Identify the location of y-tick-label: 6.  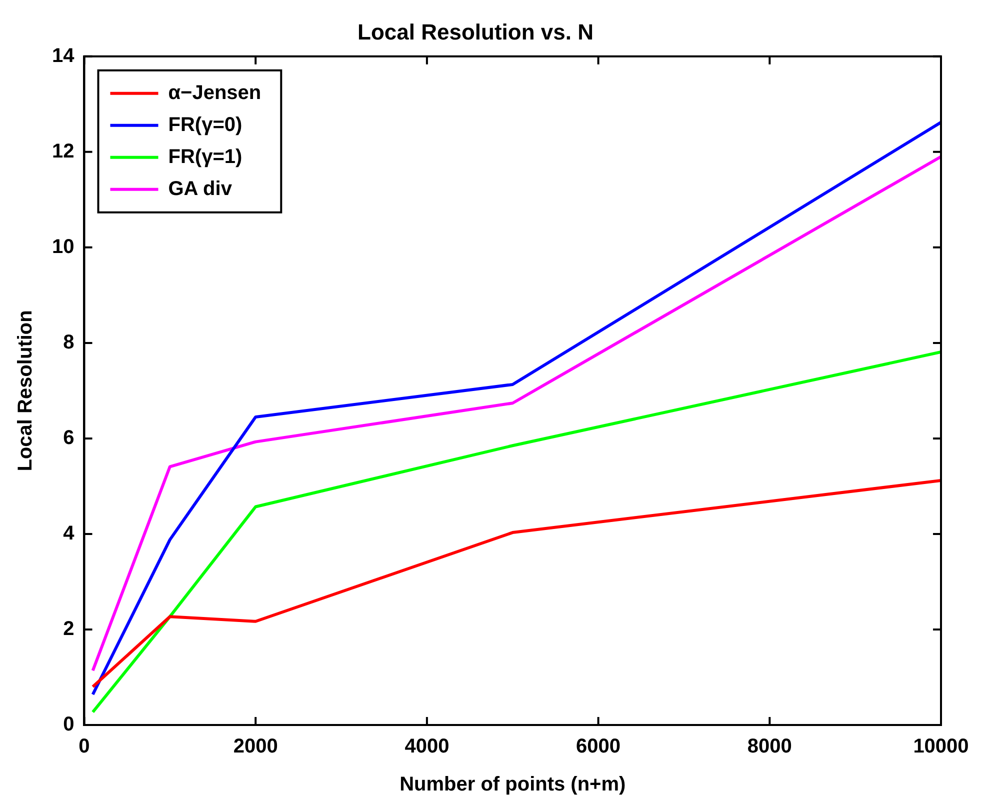
(68, 437).